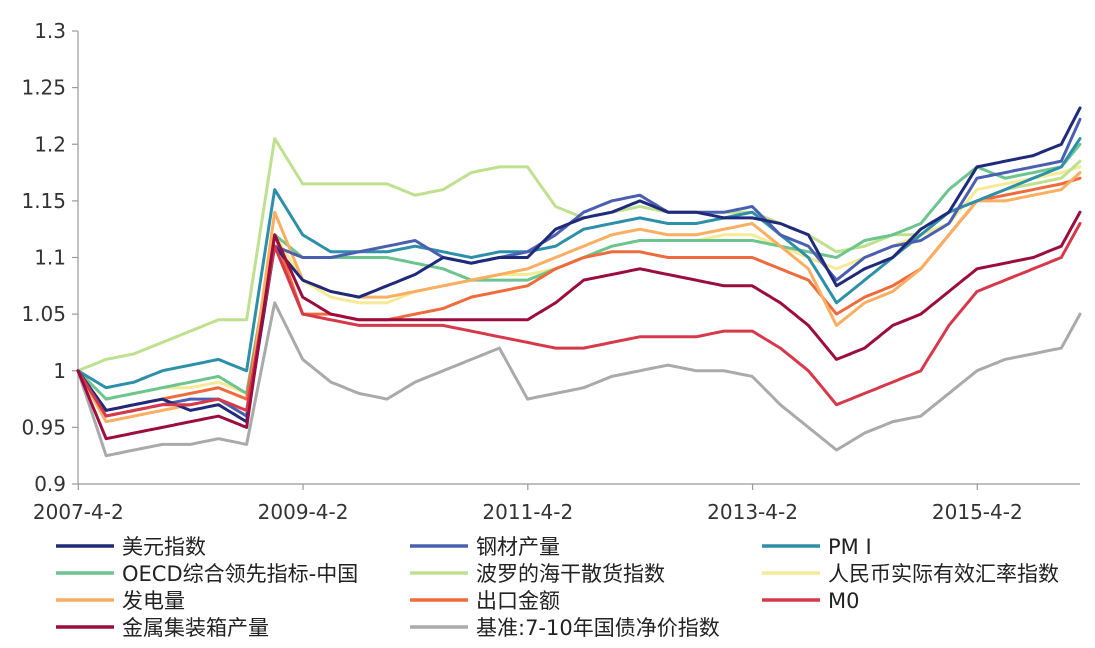 Image resolution: width=1095 pixels, height=648 pixels. Describe the element at coordinates (518, 547) in the screenshot. I see `legend-label: 钢材产量` at that location.